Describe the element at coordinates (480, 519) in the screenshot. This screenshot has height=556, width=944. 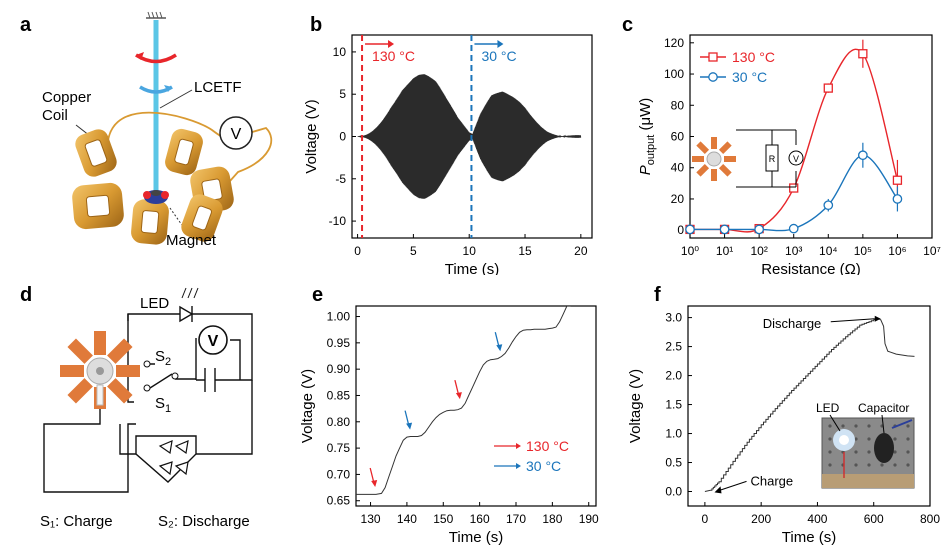
I see `x-tick-label: 160` at that location.